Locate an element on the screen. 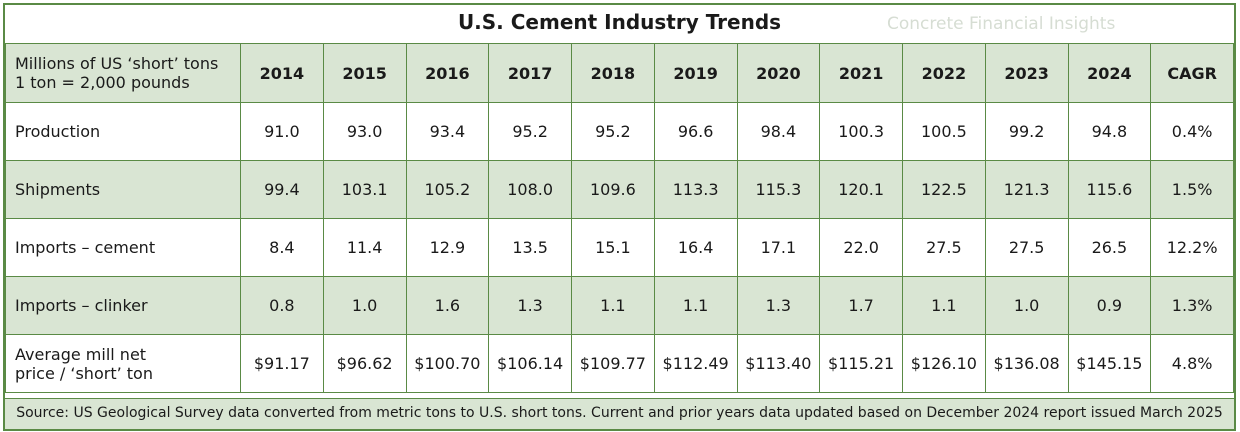 This screenshot has height=432, width=1240. table-cell: $113.40 is located at coordinates (778, 363).